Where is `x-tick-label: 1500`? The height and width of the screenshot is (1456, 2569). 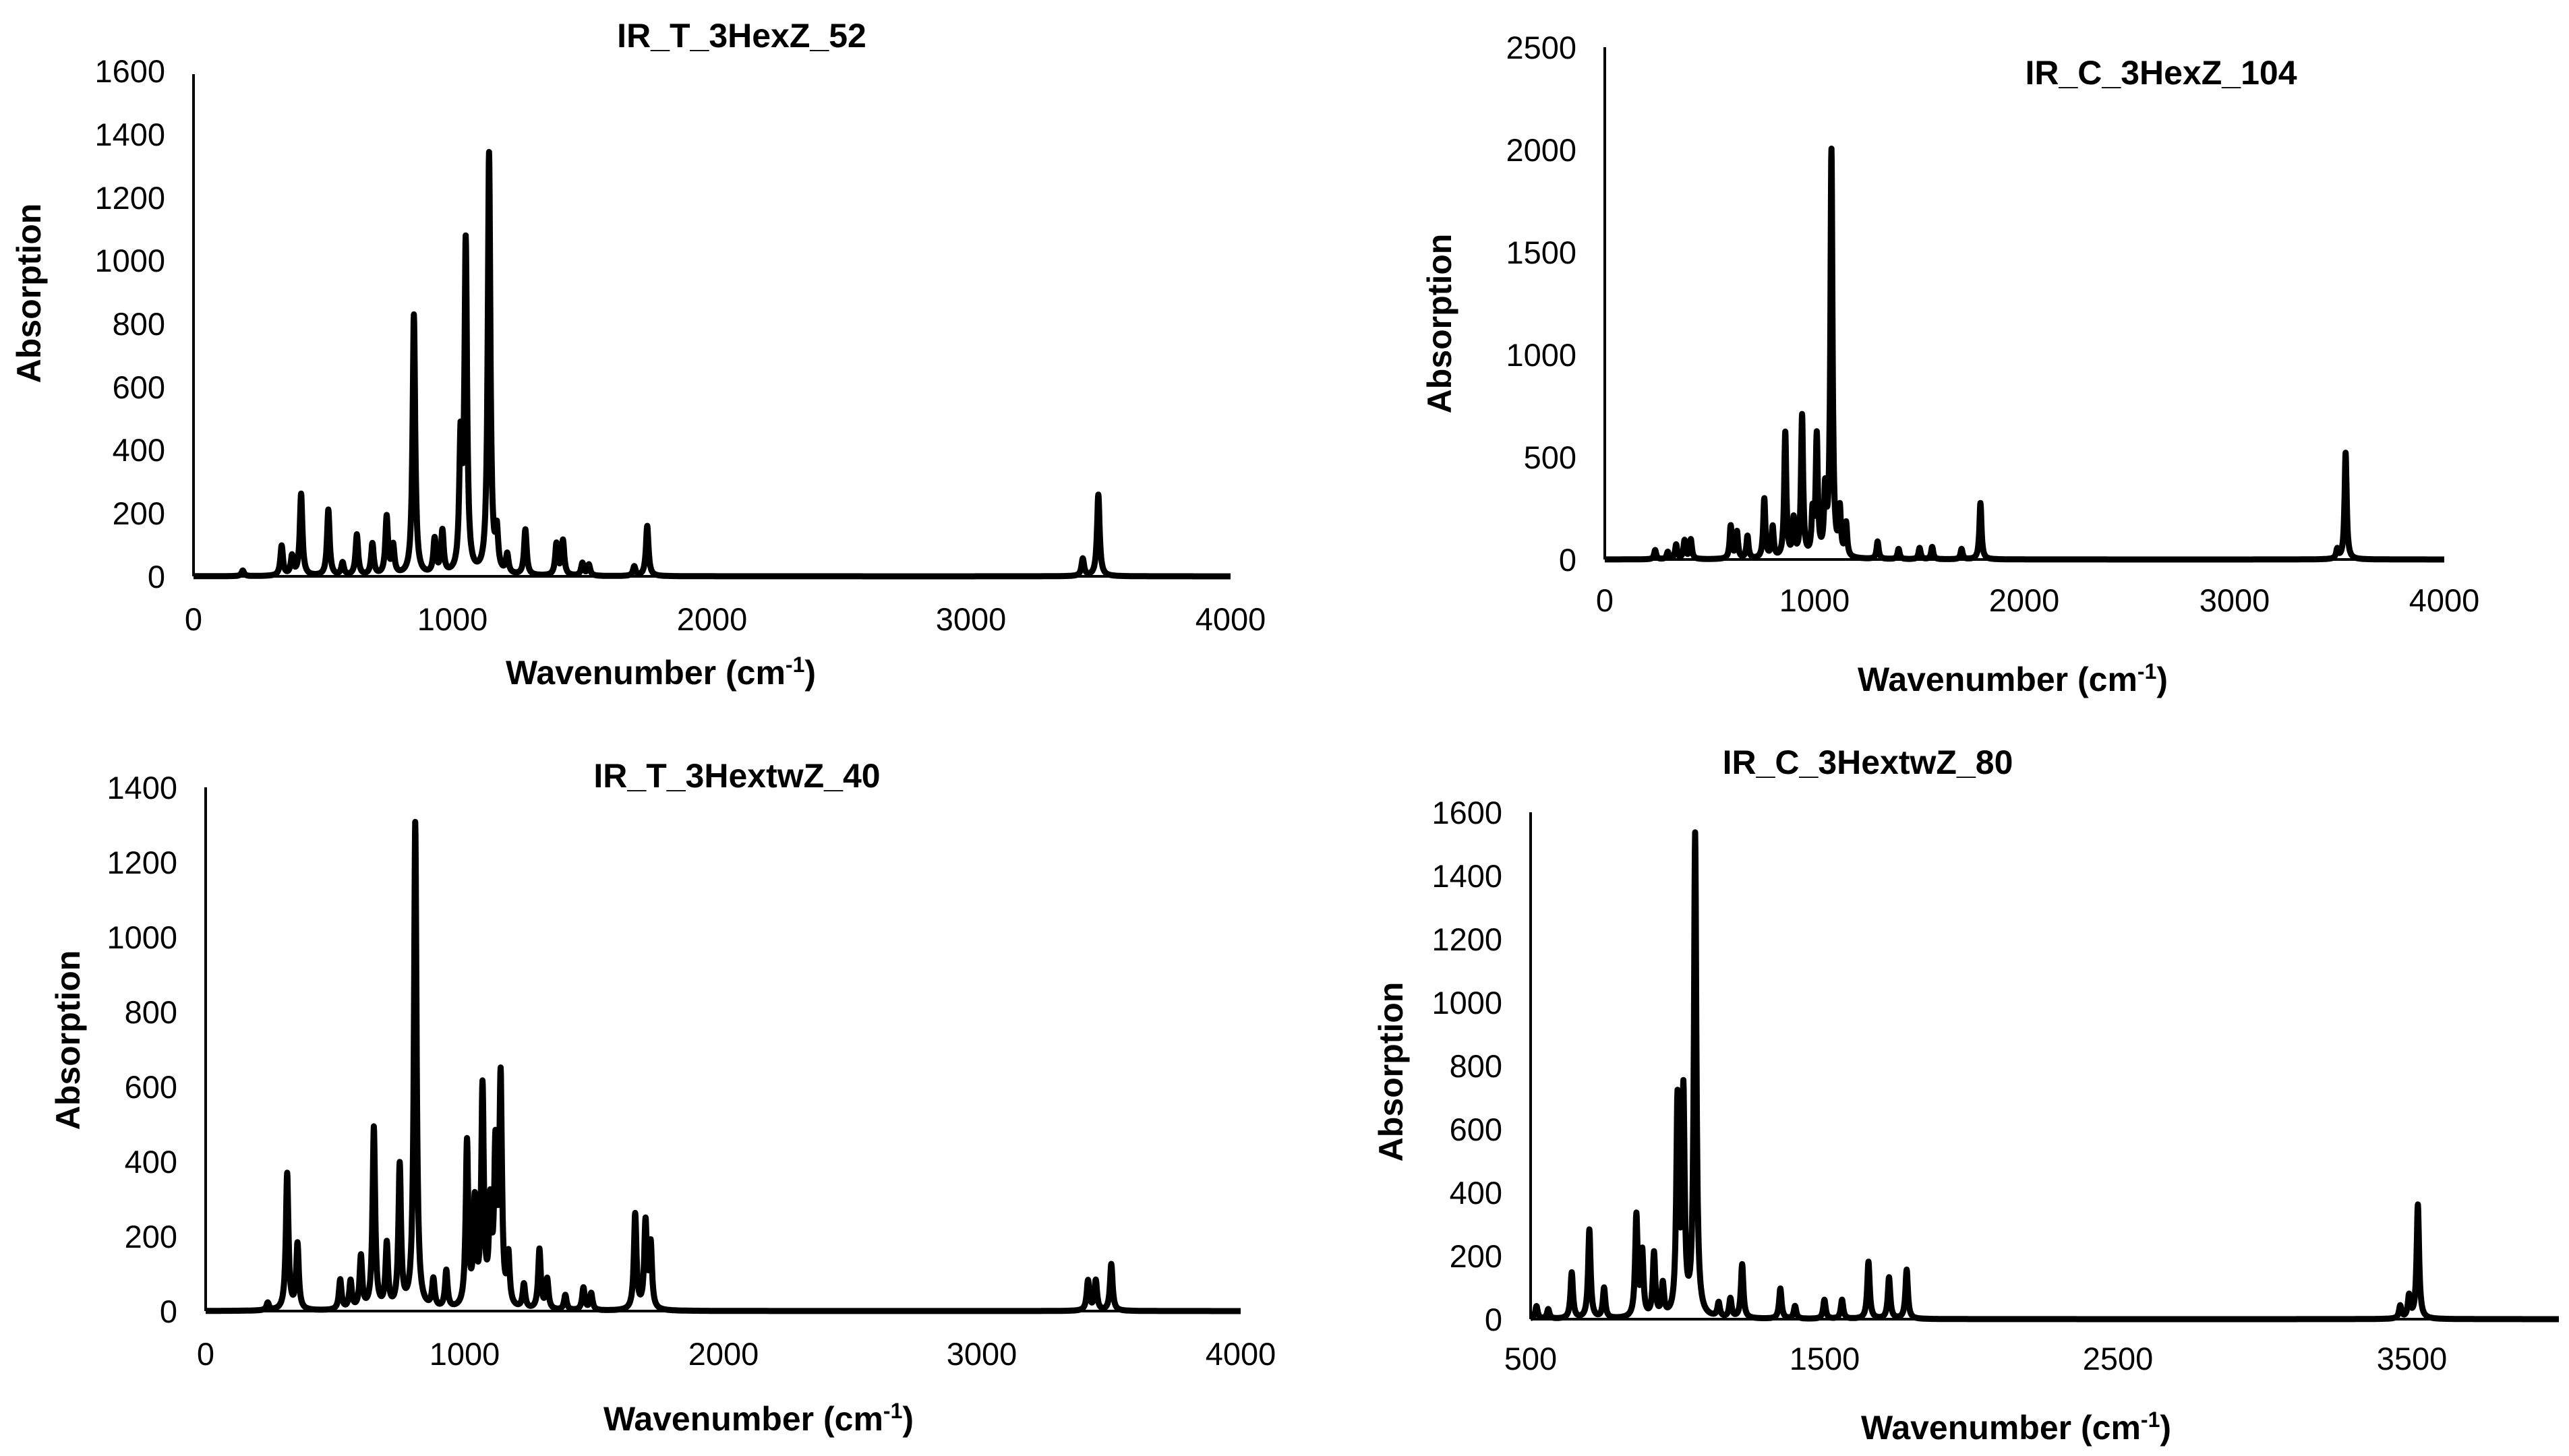 x-tick-label: 1500 is located at coordinates (1825, 1358).